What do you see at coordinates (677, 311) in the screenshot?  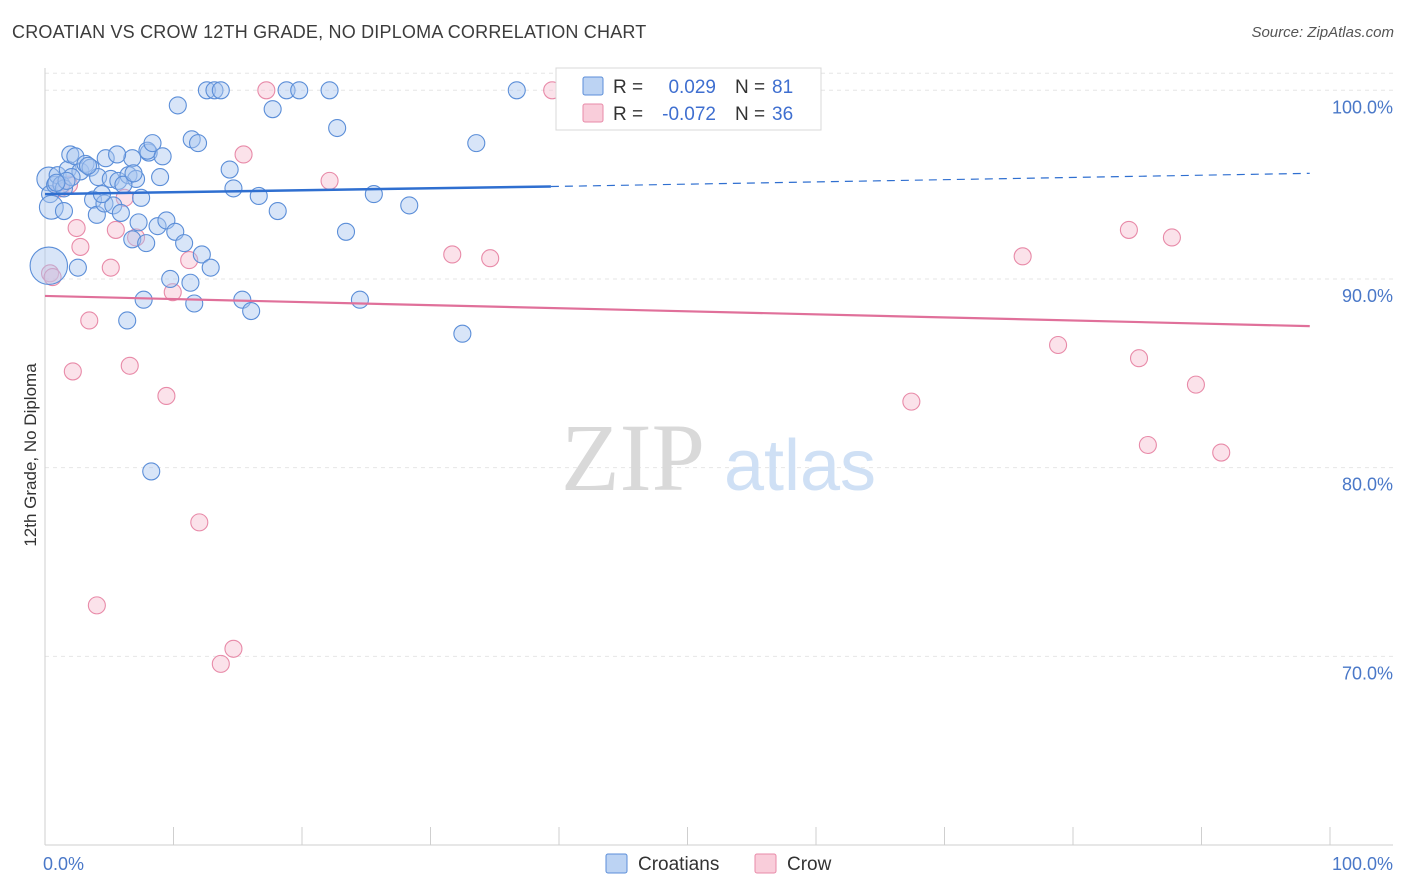 I see `crow-trend-line` at bounding box center [677, 311].